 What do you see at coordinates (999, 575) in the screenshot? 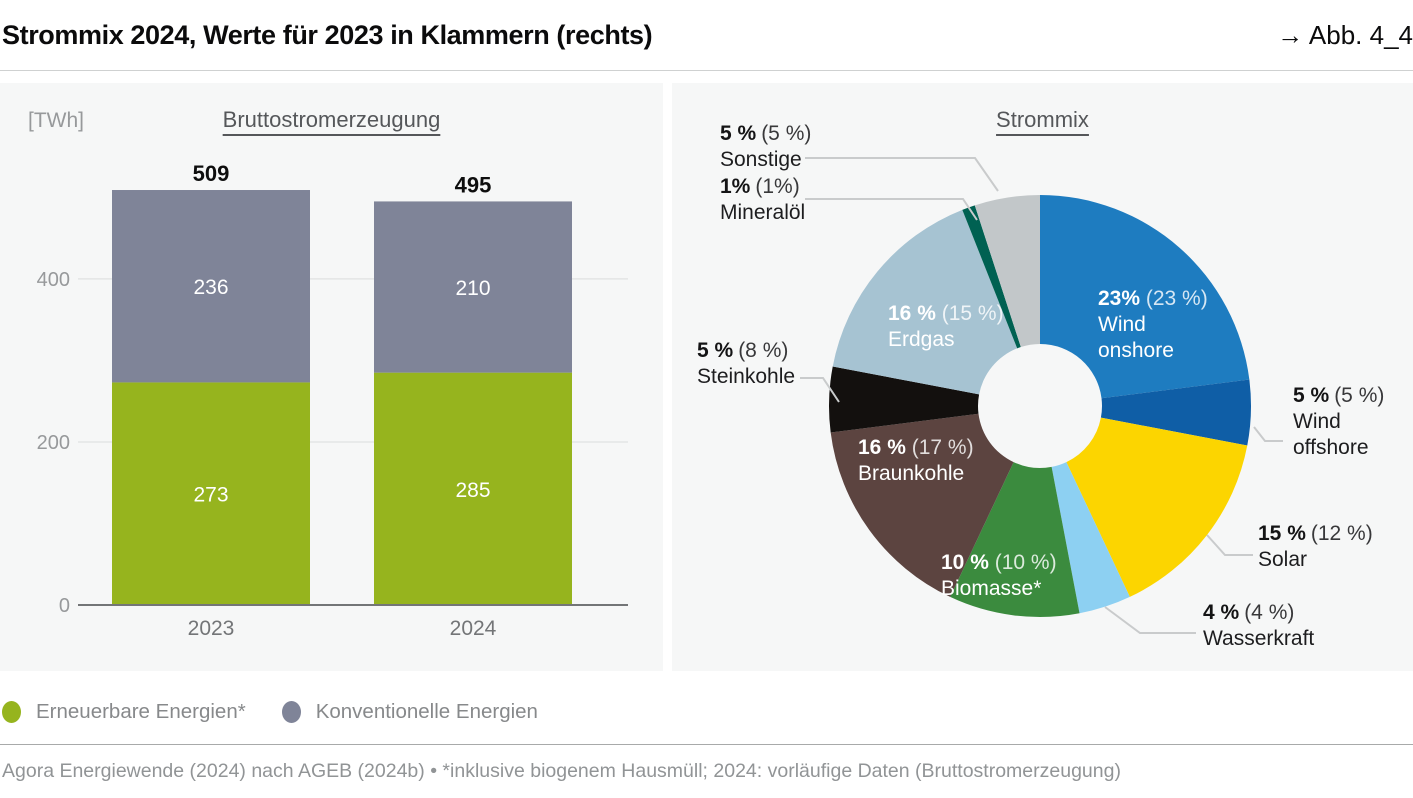
I see `donut-inner-label-biomasse: 10 % (10 %) Biomasse*` at bounding box center [999, 575].